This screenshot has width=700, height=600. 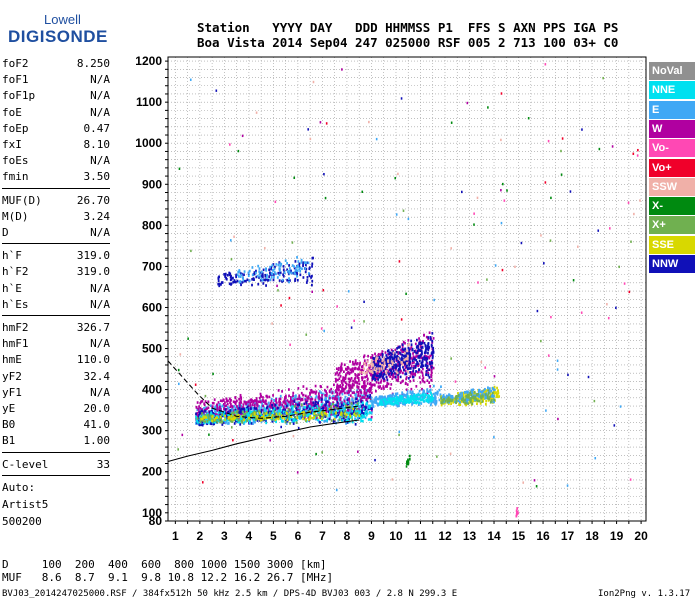 I want to click on y-tick-label: 100, so click(x=152, y=513).